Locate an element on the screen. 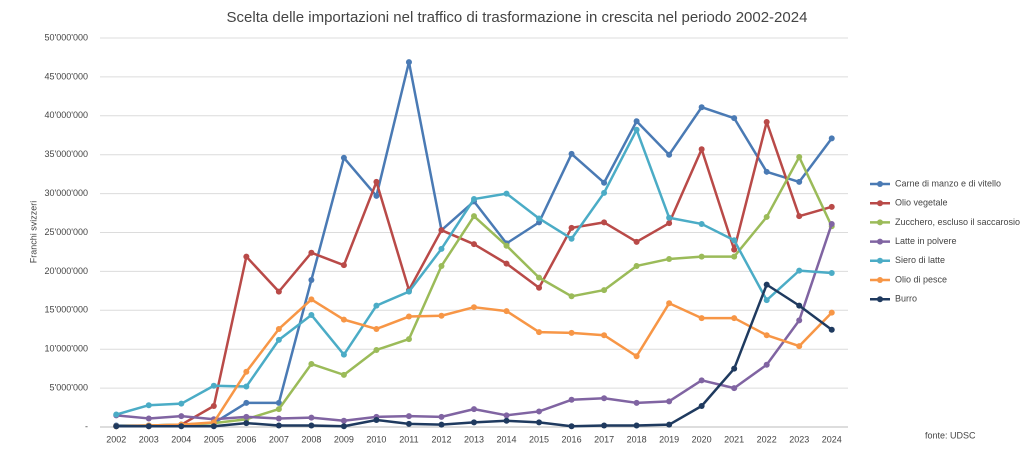  y-tick-label: 50'000'000 is located at coordinates (66, 37).